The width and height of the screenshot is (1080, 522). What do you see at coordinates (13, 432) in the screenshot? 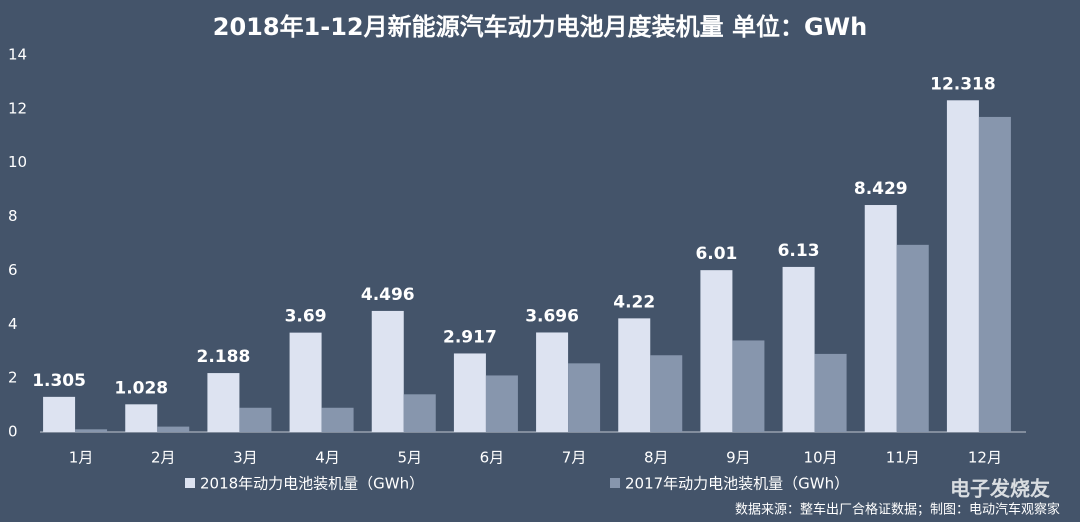
I see `y-tick-label: 0` at bounding box center [13, 432].